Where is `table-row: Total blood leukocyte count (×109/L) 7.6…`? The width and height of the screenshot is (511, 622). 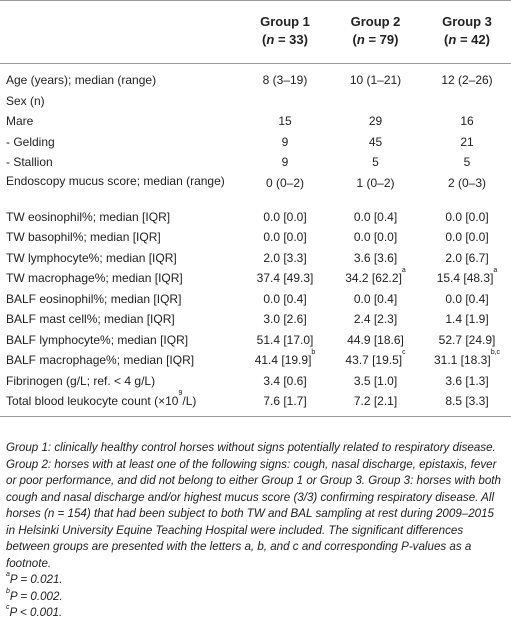 table-row: Total blood leukocyte count (×109/L) 7.6… is located at coordinates (255, 403).